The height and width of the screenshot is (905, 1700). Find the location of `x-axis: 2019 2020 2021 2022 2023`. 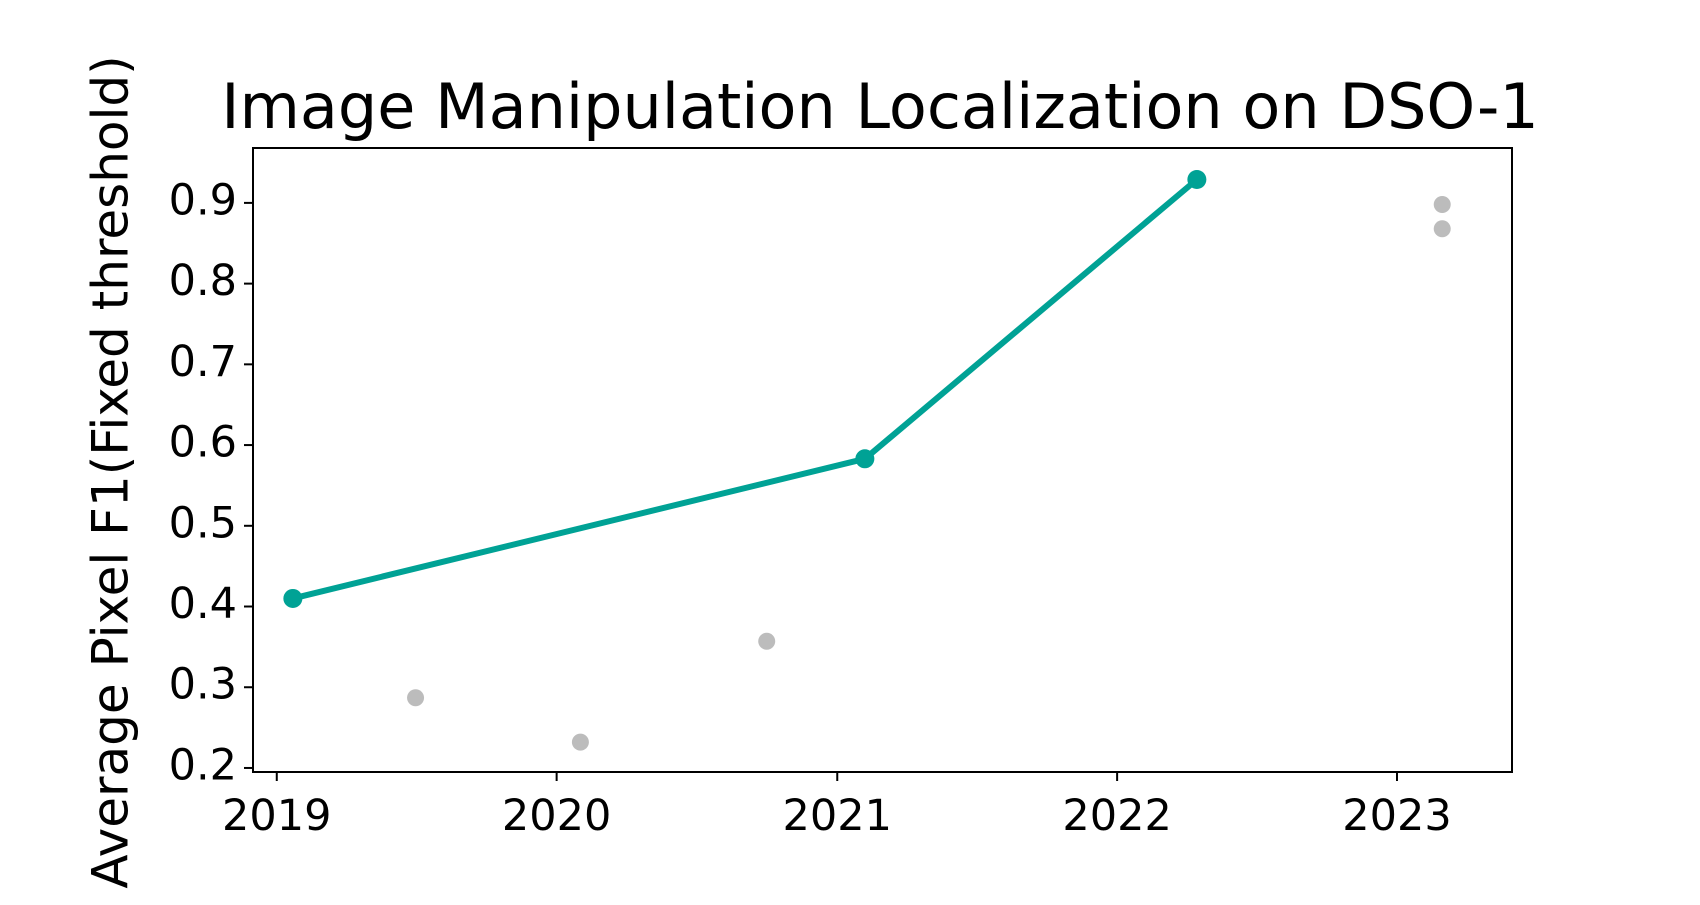

x-axis: 2019 2020 2021 2022 2023 is located at coordinates (837, 806).